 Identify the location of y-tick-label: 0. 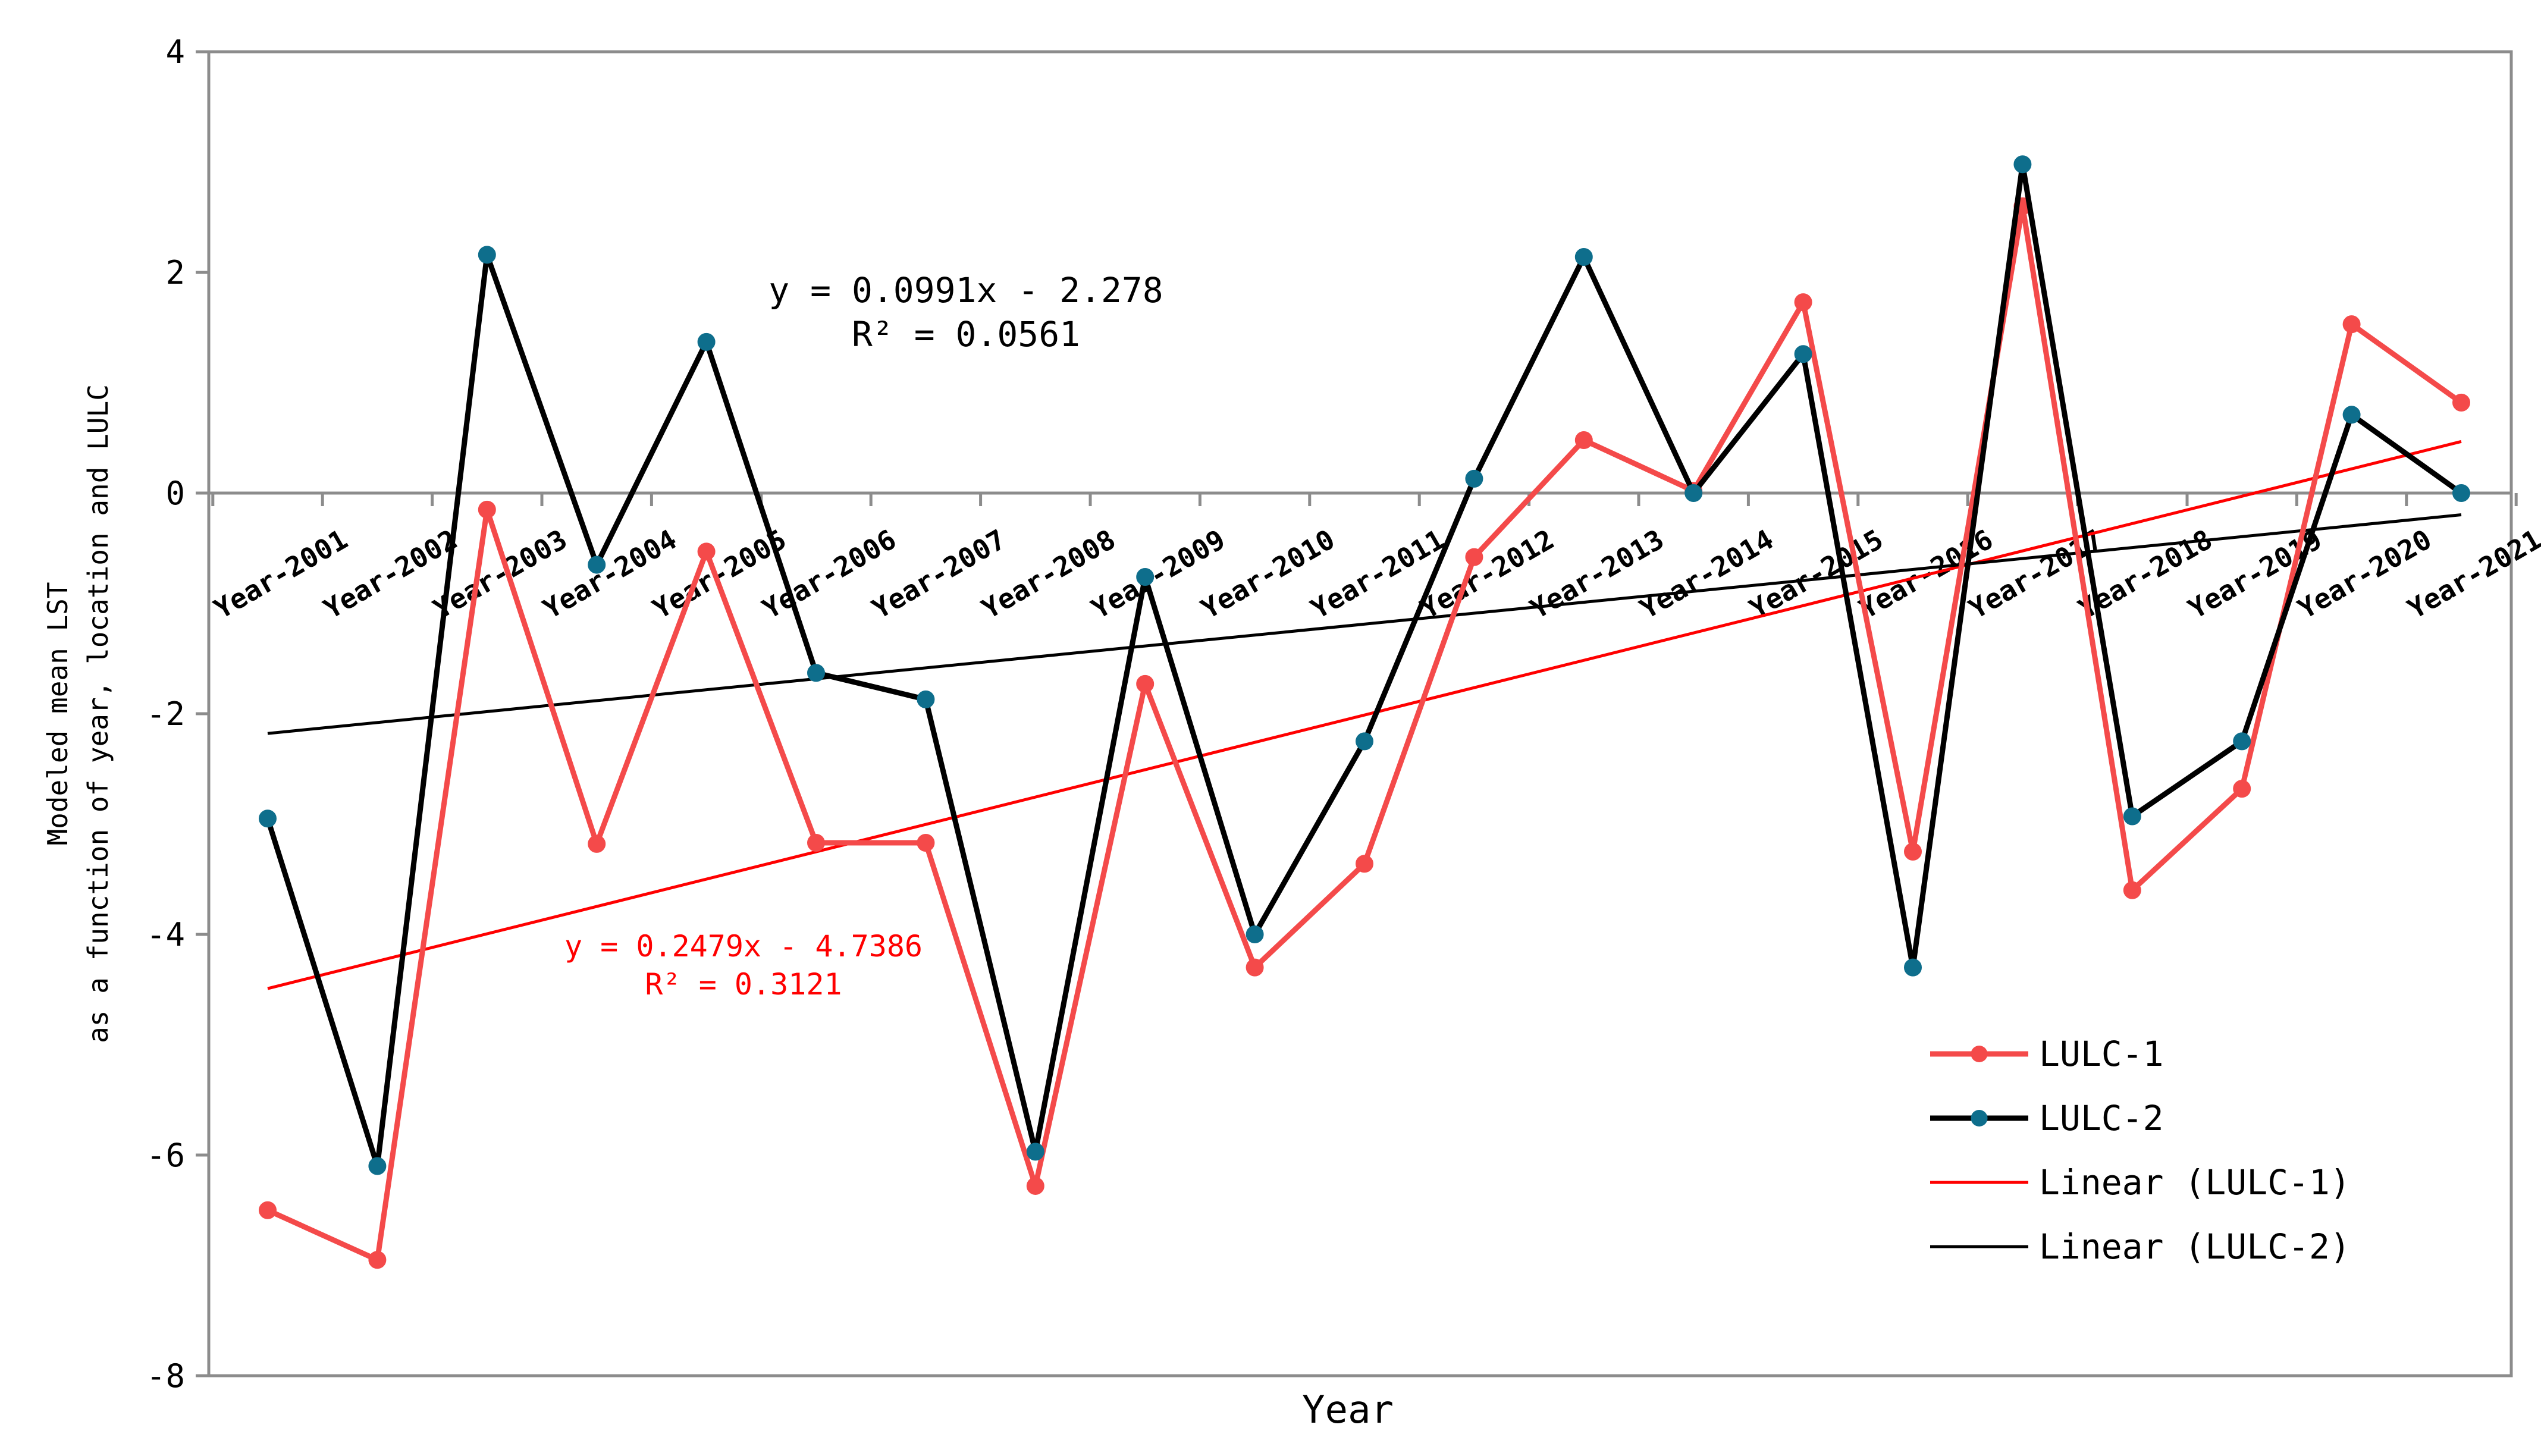
(175, 493).